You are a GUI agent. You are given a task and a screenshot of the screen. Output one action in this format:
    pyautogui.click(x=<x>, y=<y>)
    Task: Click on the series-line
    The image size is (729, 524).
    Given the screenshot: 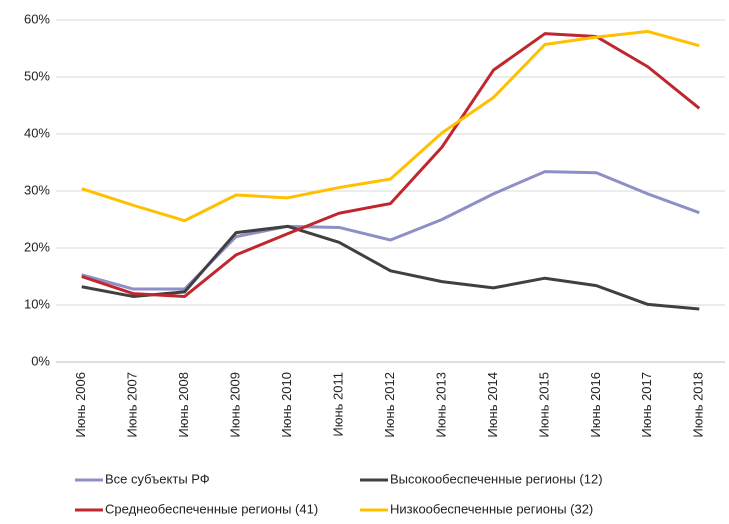 What is the action you would take?
    pyautogui.click(x=390, y=267)
    